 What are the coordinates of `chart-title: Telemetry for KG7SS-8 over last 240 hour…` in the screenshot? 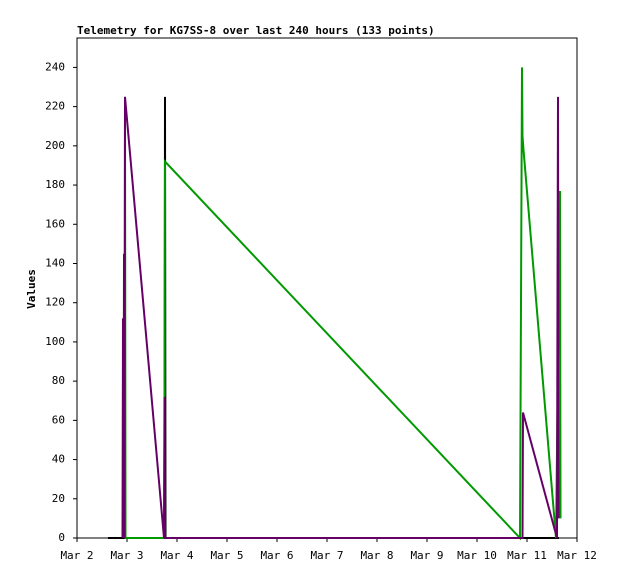 It's located at (256, 30).